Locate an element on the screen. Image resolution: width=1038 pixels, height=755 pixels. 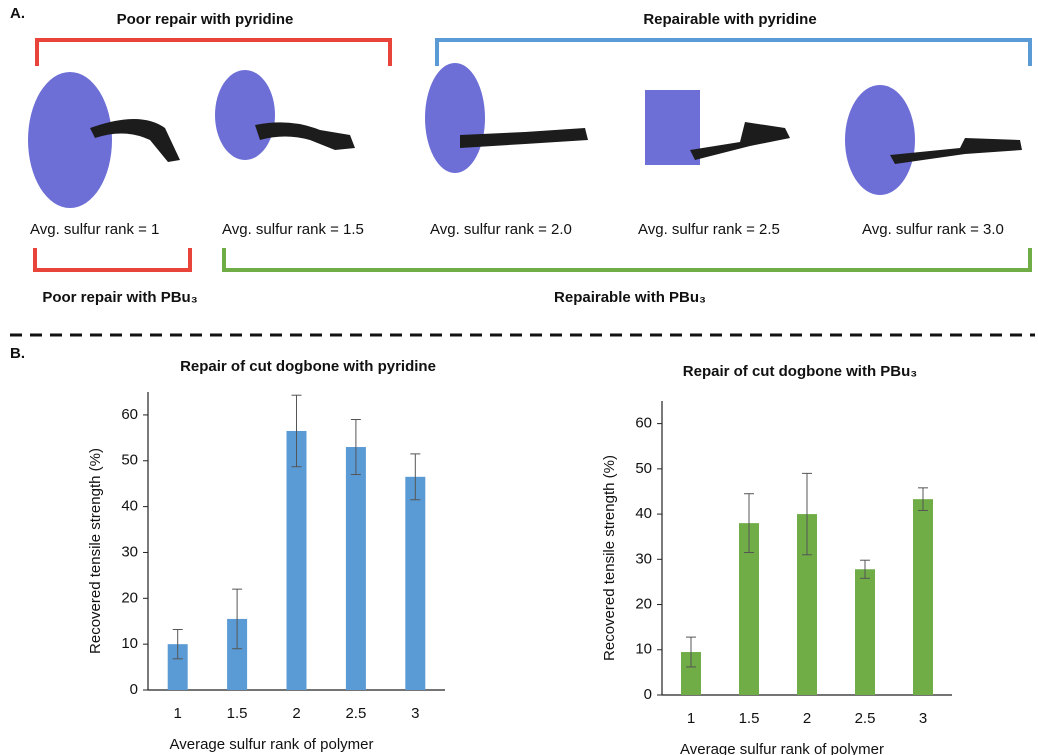
caption: Avg. sulfur rank = 1.5 is located at coordinates (293, 229).